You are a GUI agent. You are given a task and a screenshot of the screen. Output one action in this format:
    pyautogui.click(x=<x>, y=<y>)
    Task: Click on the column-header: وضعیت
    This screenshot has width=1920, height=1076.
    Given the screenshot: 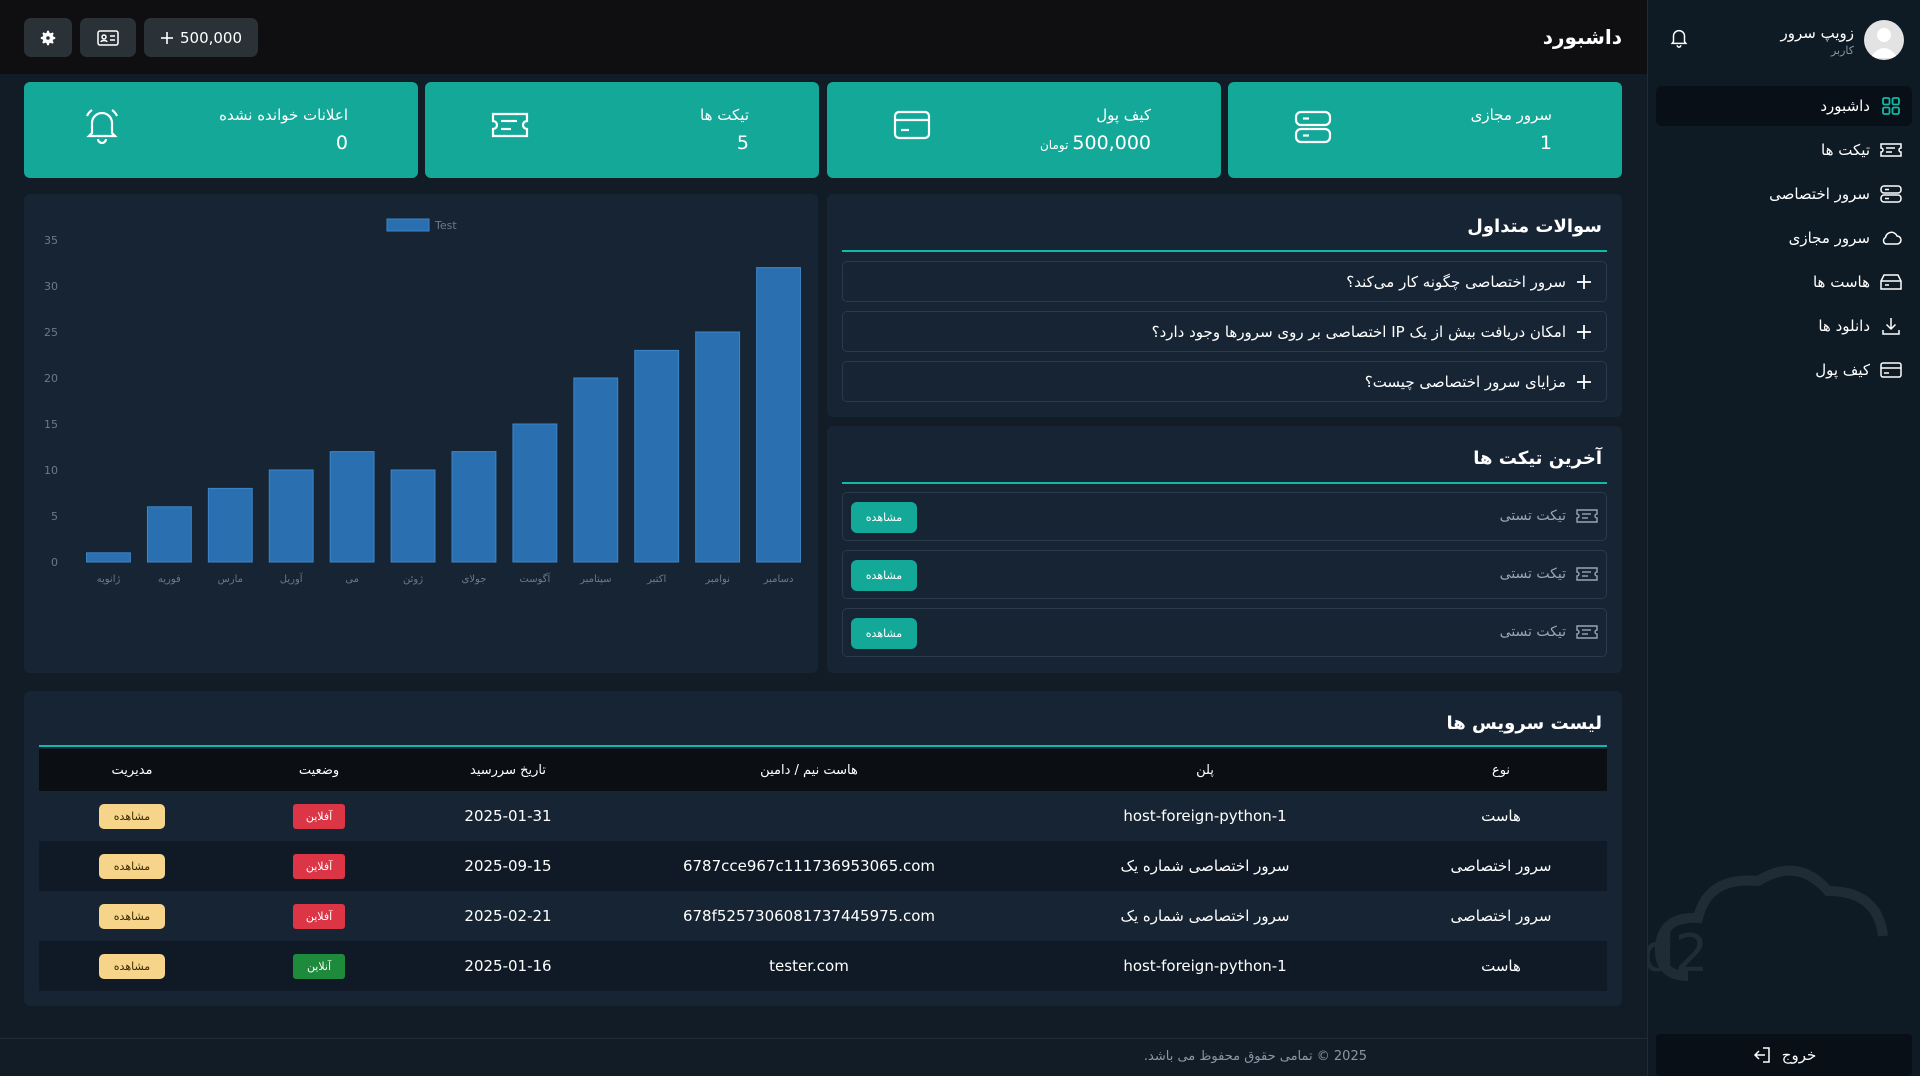 What is the action you would take?
    pyautogui.click(x=319, y=770)
    